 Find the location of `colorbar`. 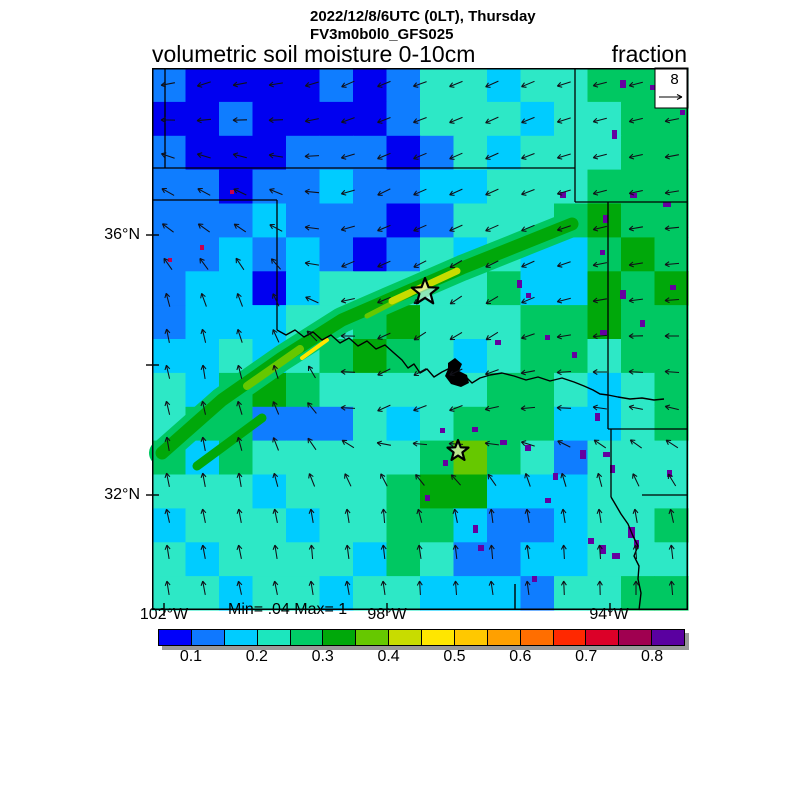

colorbar is located at coordinates (421, 637).